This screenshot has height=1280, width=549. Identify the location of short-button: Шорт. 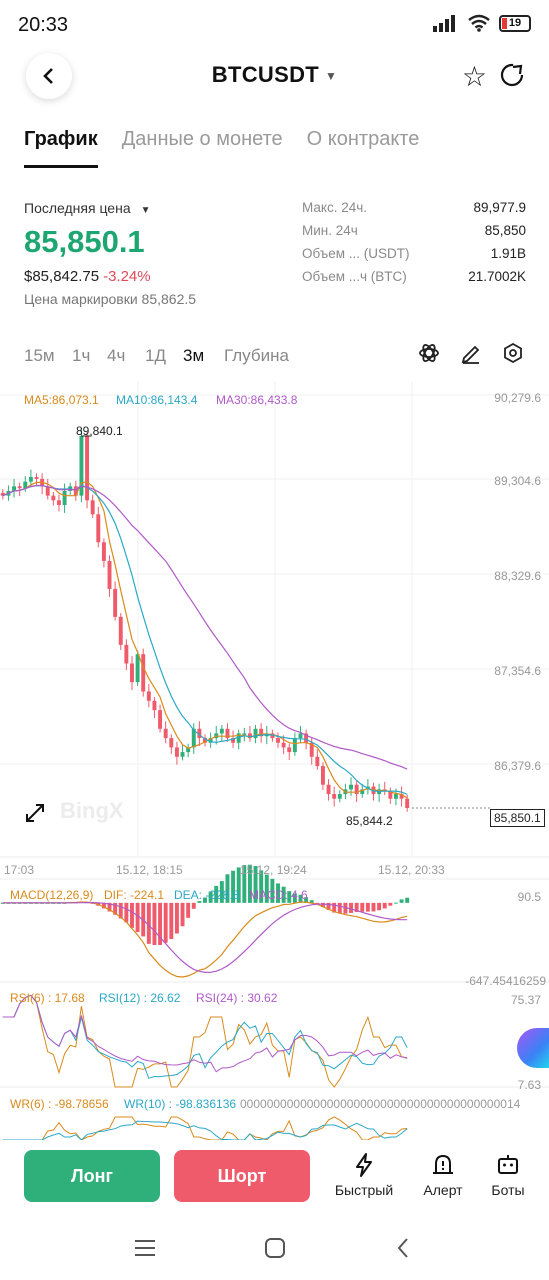
(242, 1176).